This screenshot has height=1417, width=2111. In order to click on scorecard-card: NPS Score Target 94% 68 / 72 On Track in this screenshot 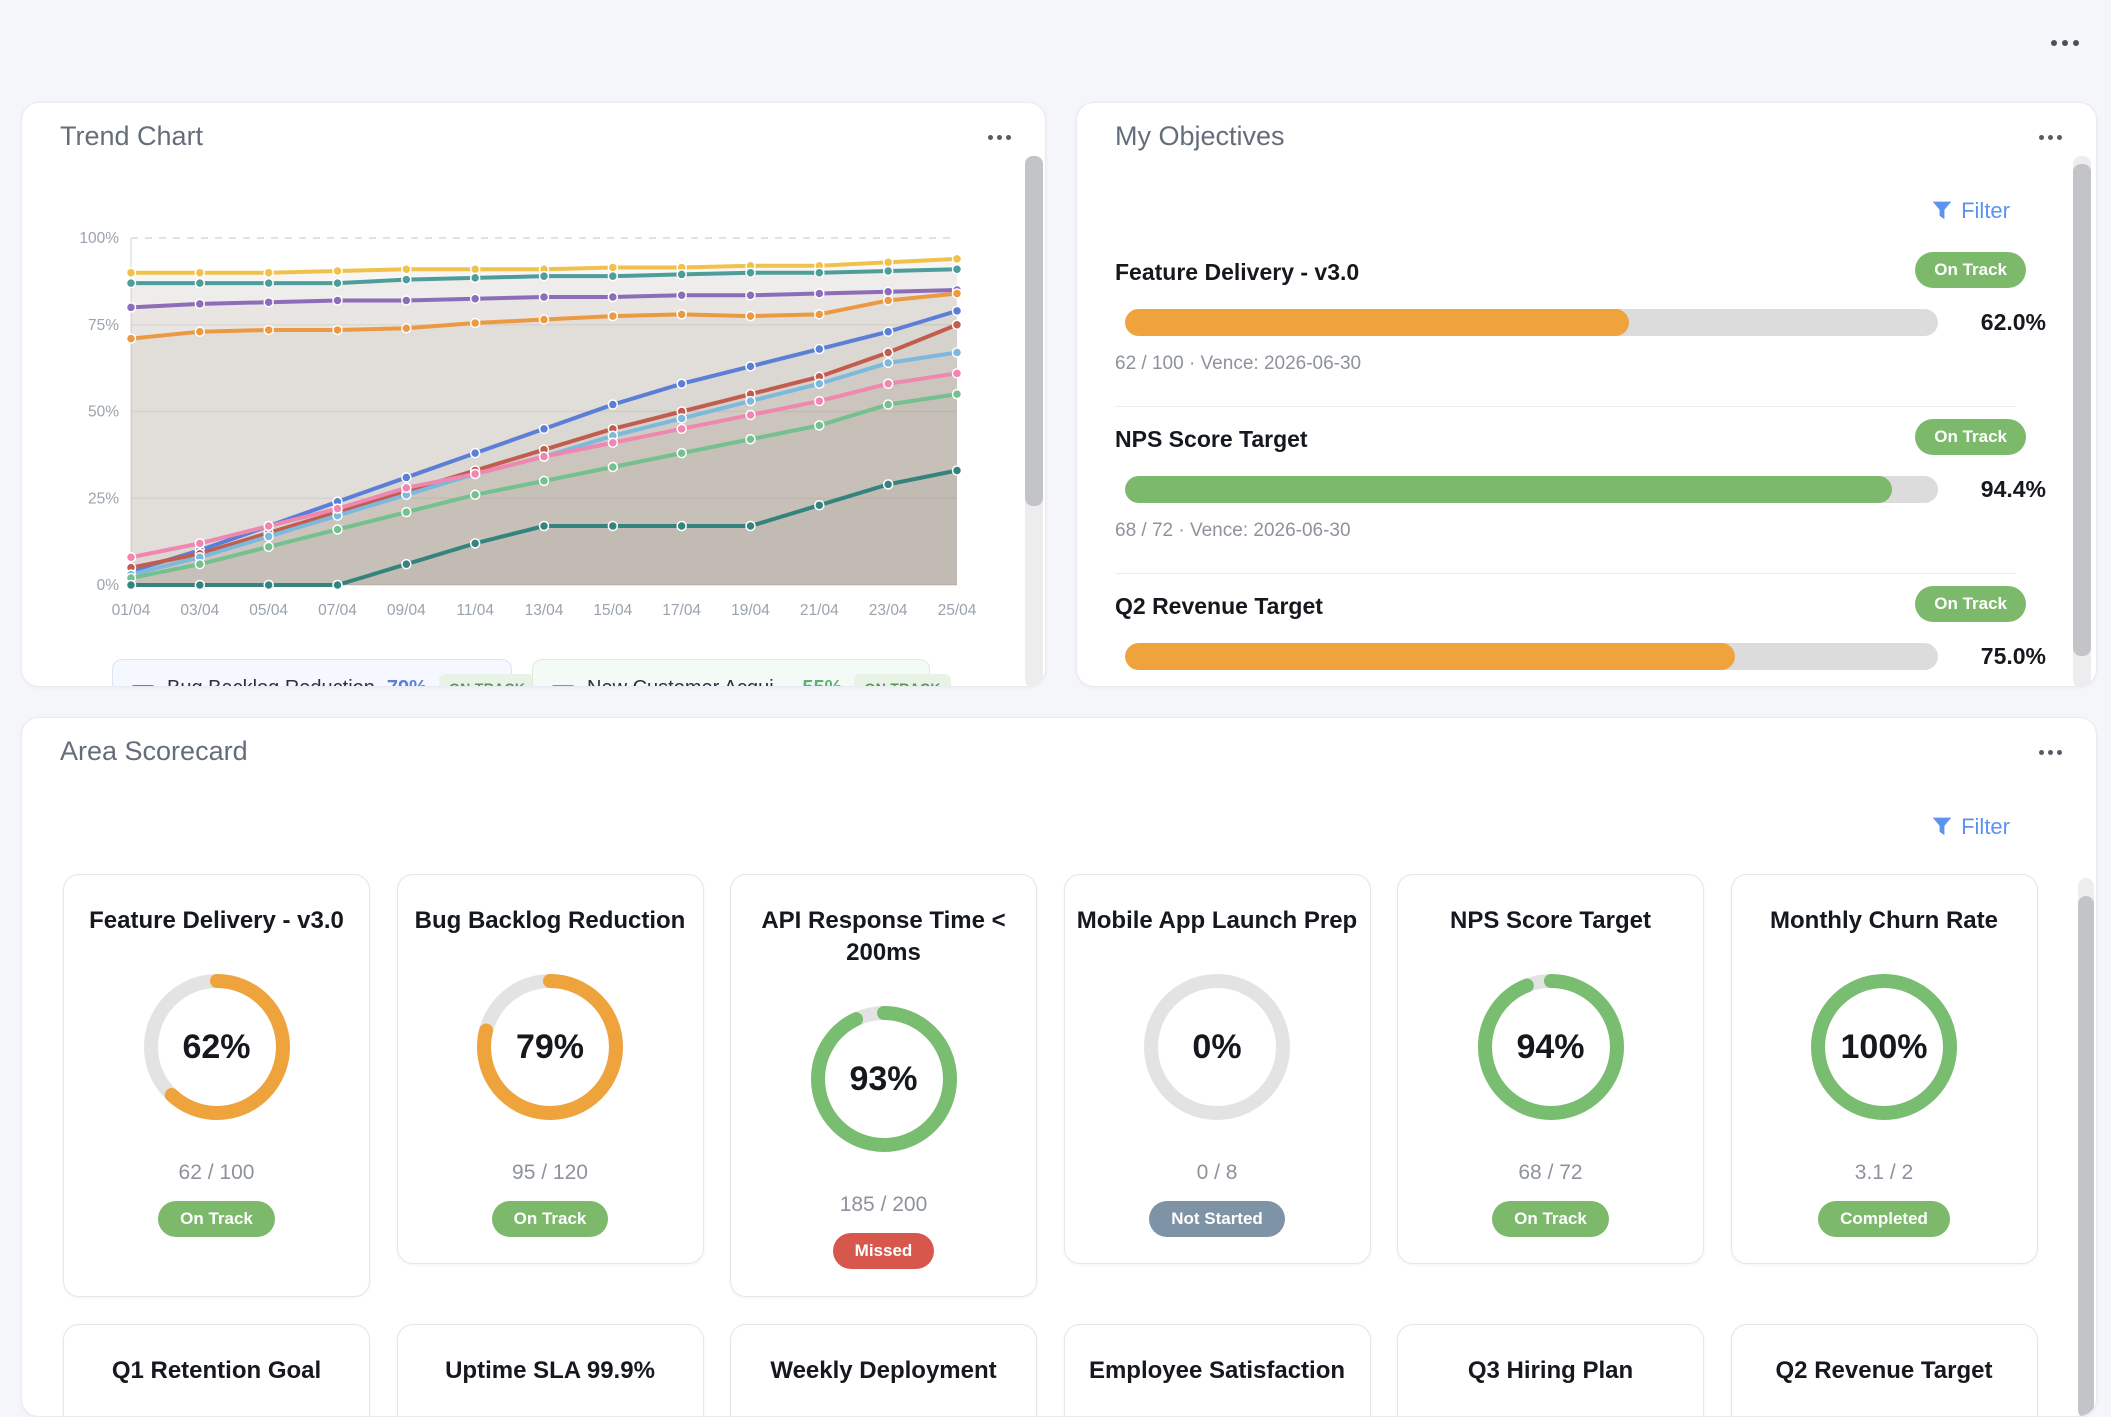, I will do `click(1550, 1069)`.